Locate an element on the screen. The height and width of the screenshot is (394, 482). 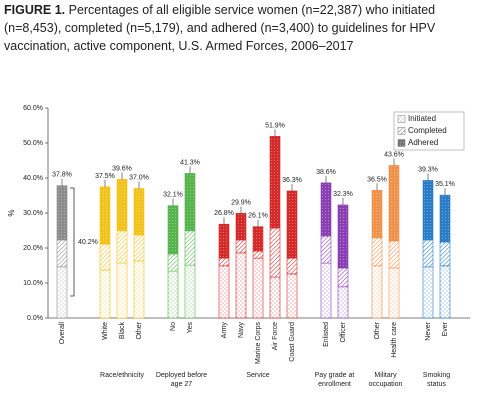
total-label: 39.3% is located at coordinates (428, 169).